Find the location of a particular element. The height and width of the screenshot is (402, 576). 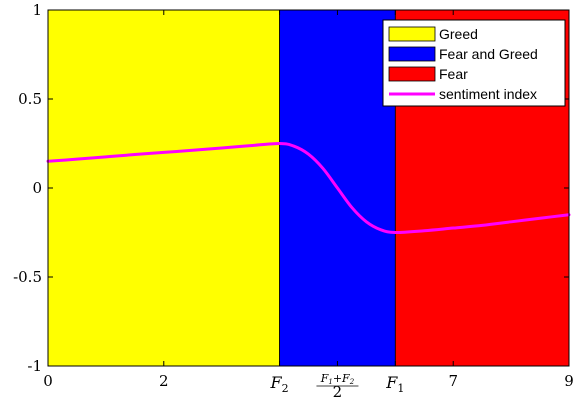

legend-label-fear-and-greed: Fear and Greed is located at coordinates (488, 54).